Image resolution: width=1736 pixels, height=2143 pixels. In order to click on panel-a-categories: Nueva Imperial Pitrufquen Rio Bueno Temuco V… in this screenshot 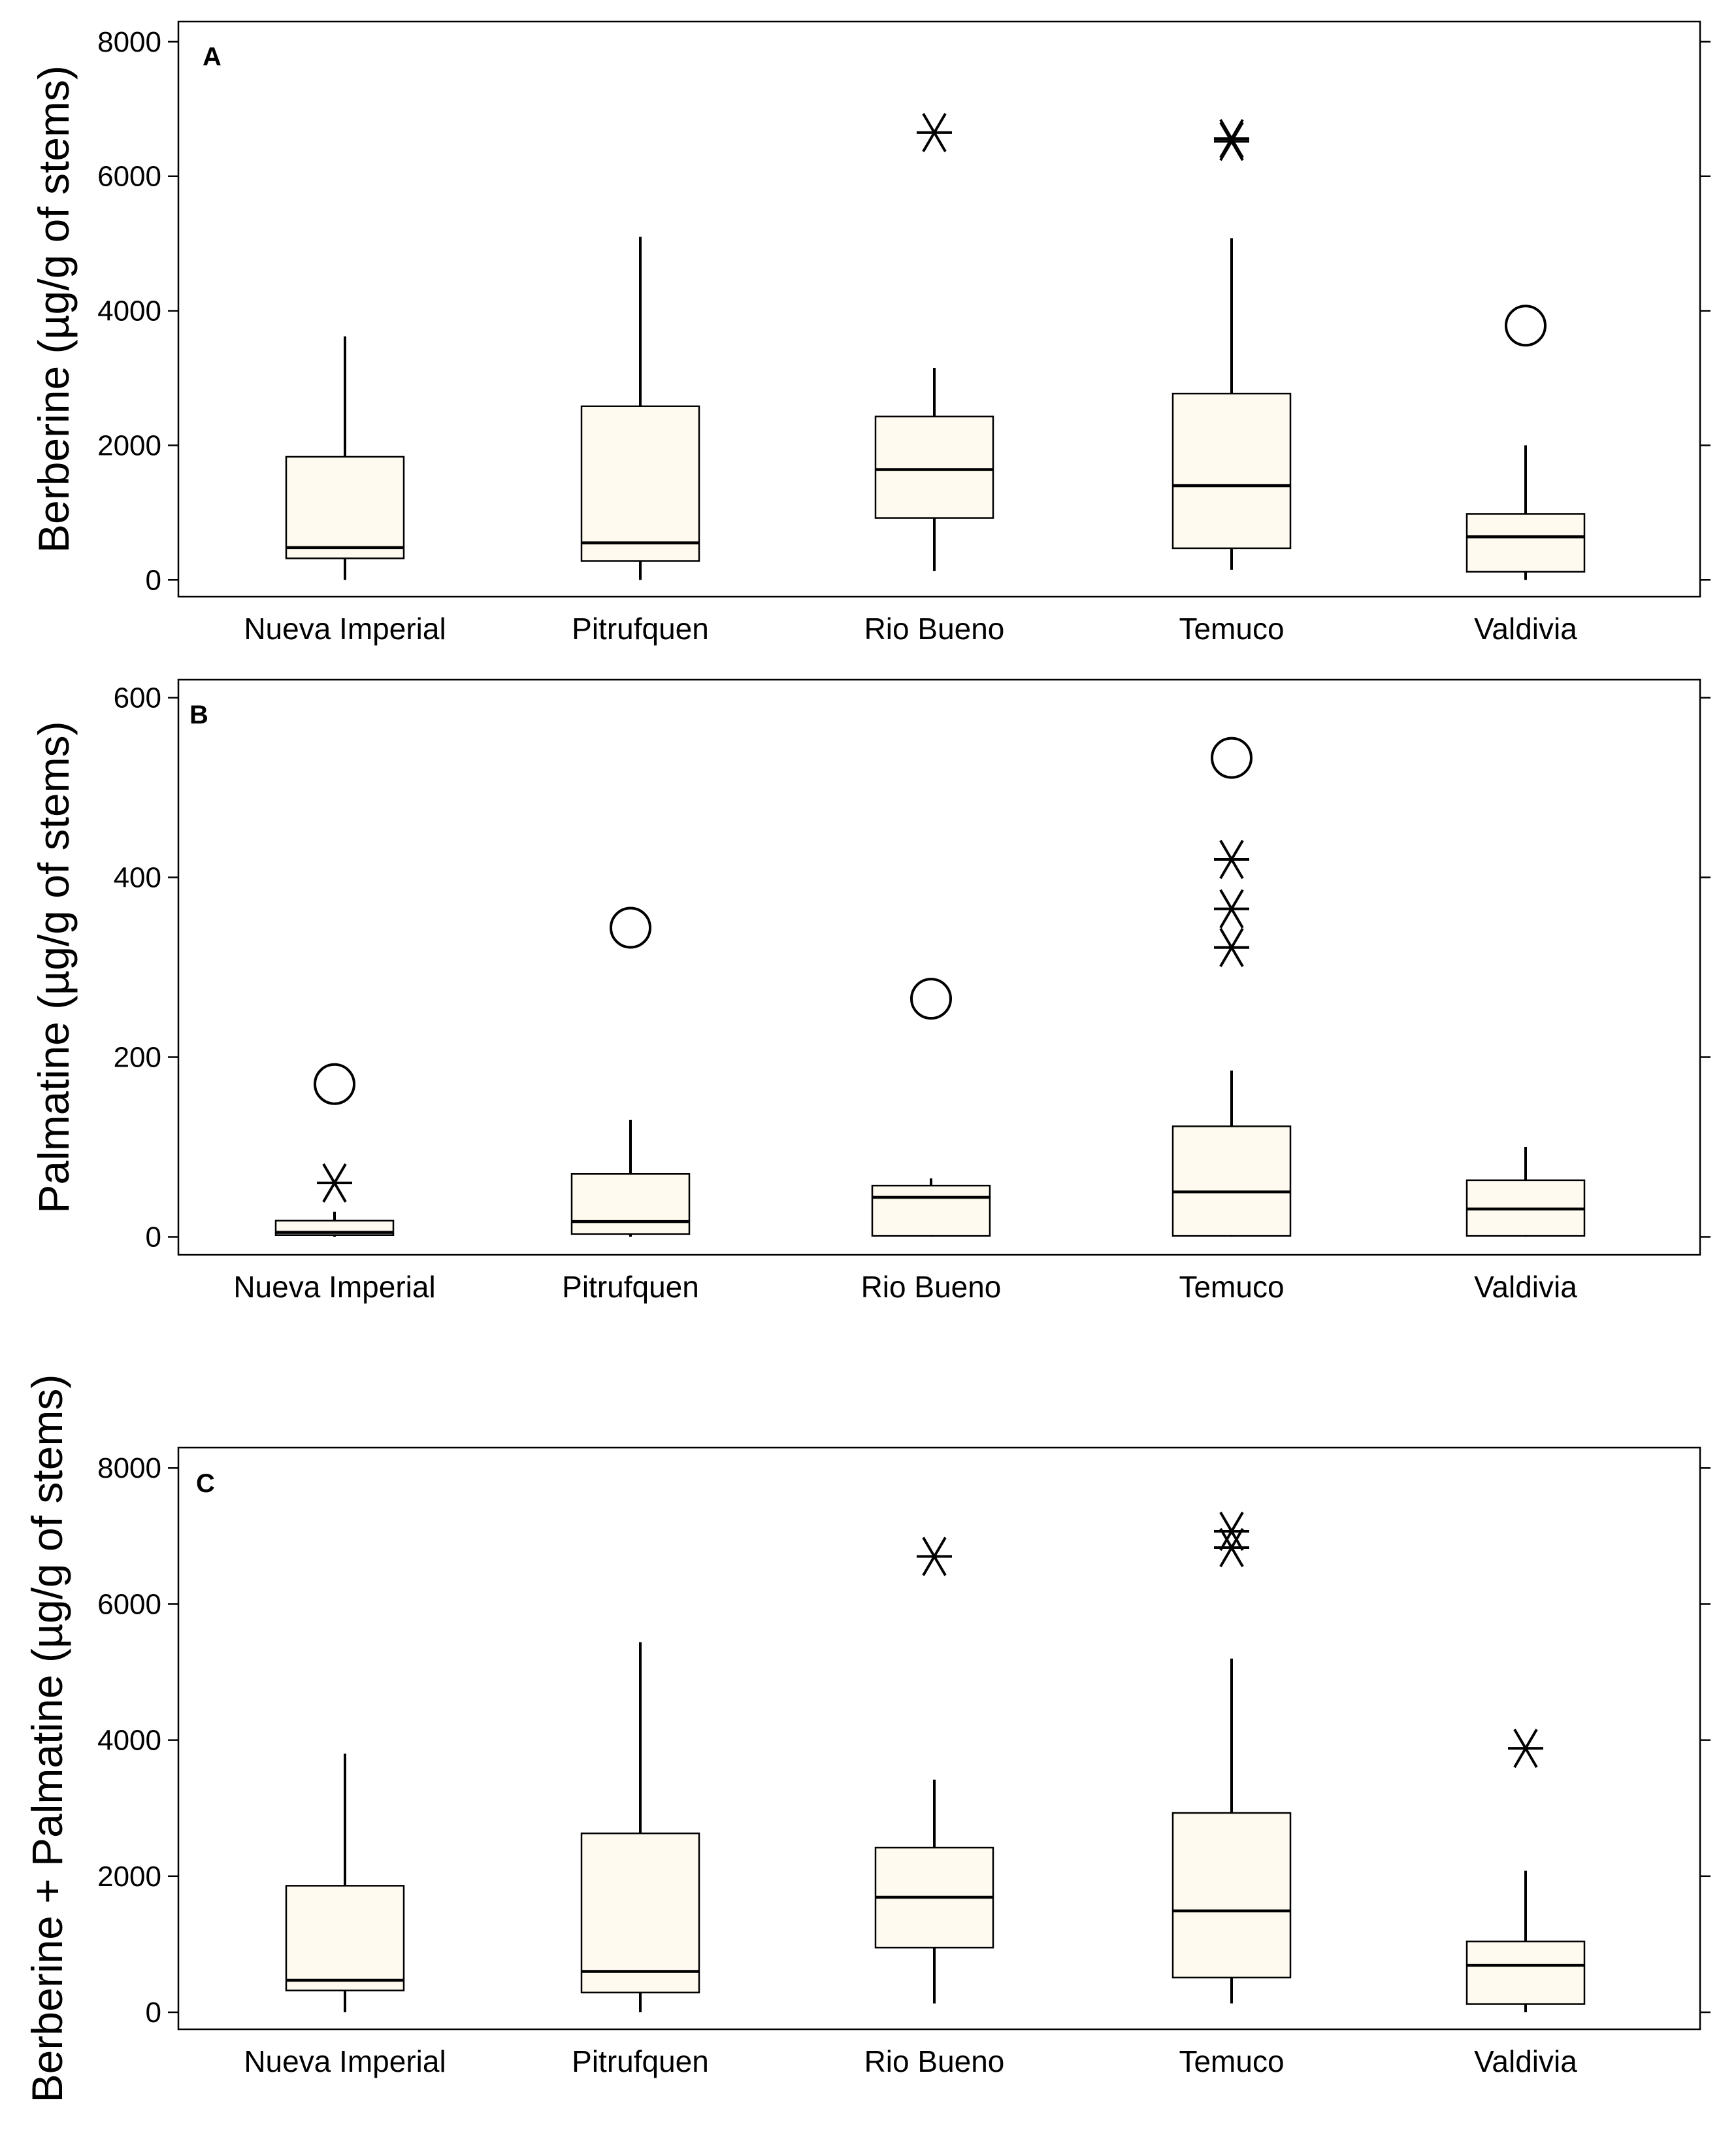, I will do `click(910, 629)`.